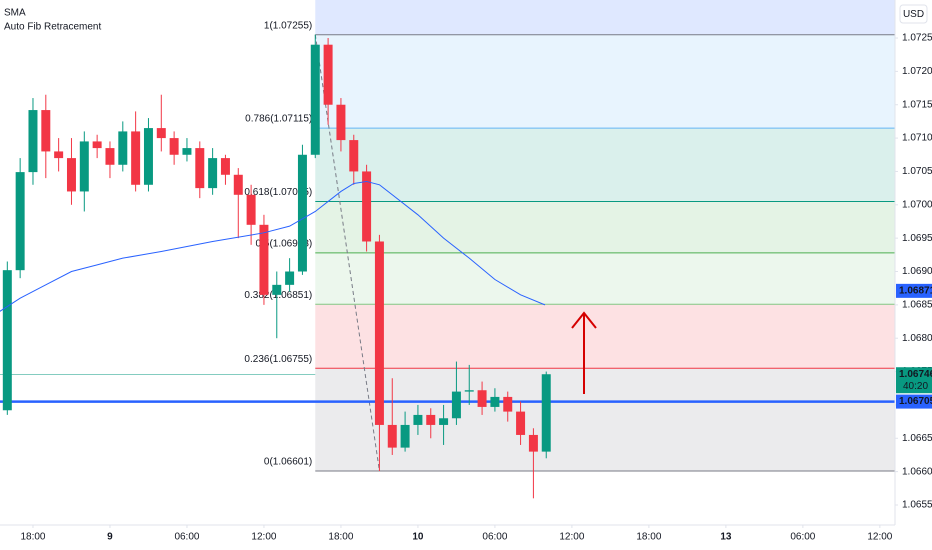 The image size is (932, 550). What do you see at coordinates (917, 104) in the screenshot?
I see `y-tick-label: 1.07150` at bounding box center [917, 104].